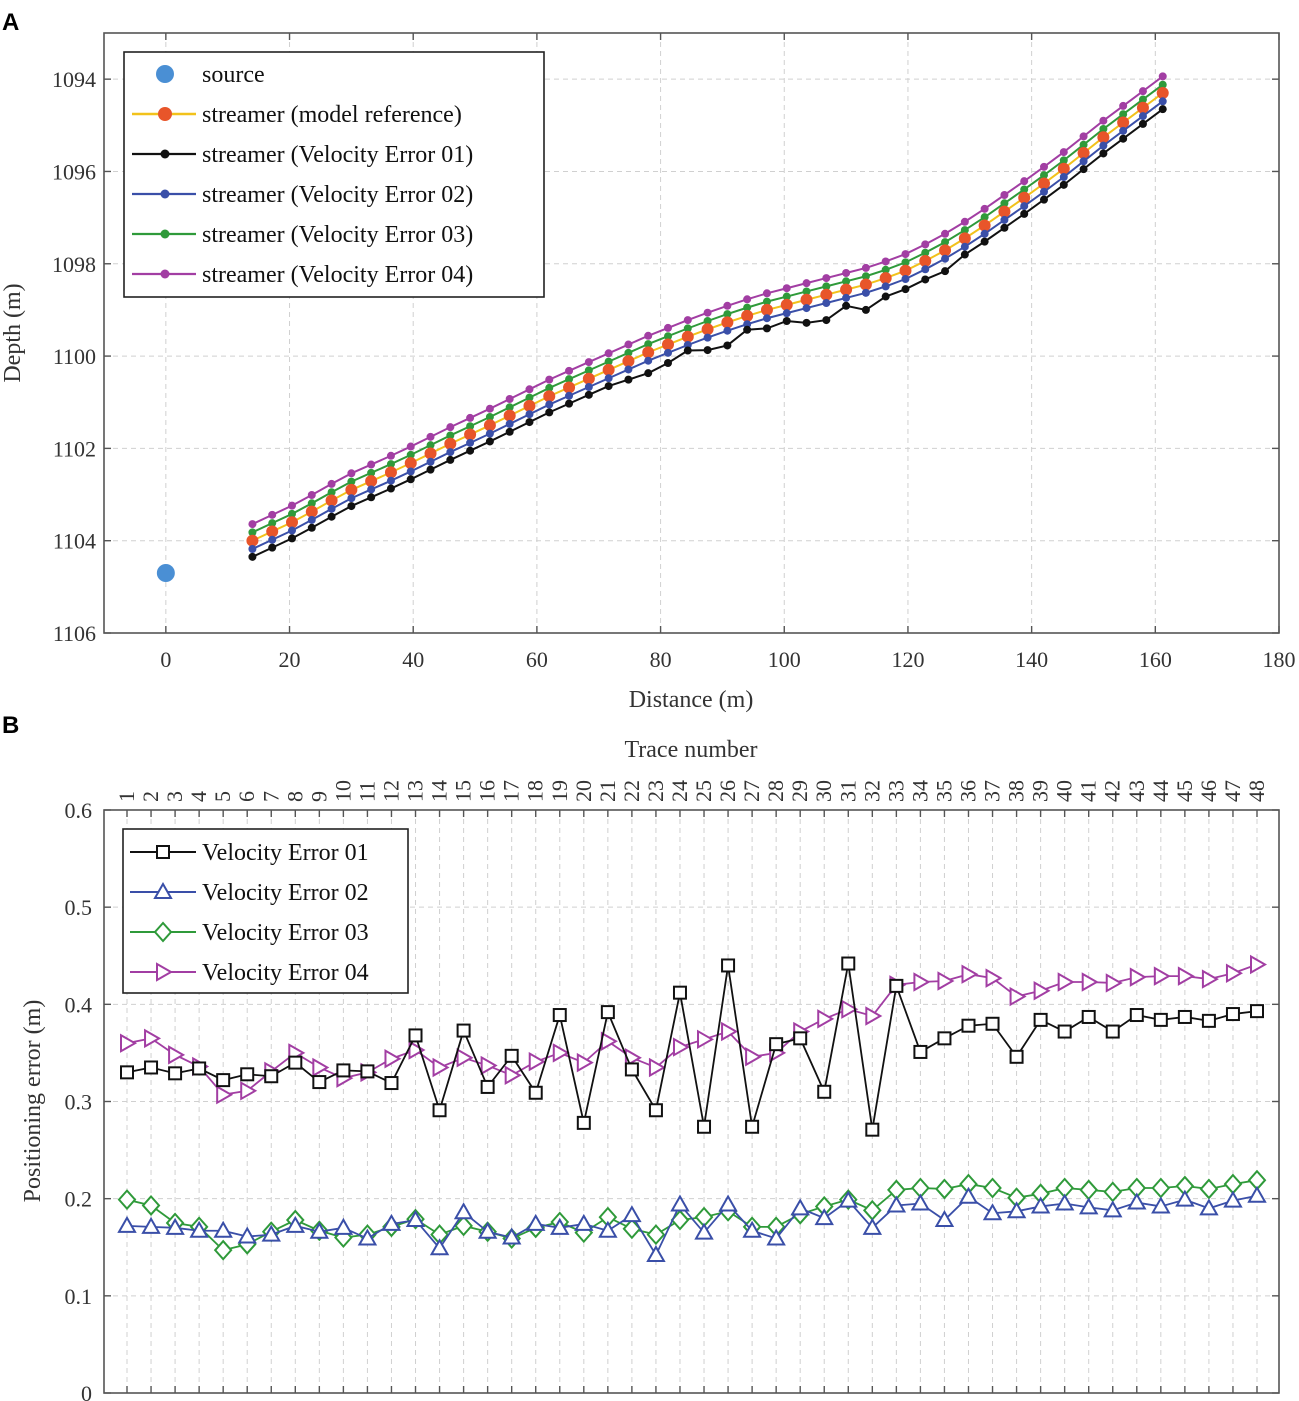 The height and width of the screenshot is (1401, 1299). Describe the element at coordinates (10, 725) in the screenshot. I see `panel-b-label: B` at that location.